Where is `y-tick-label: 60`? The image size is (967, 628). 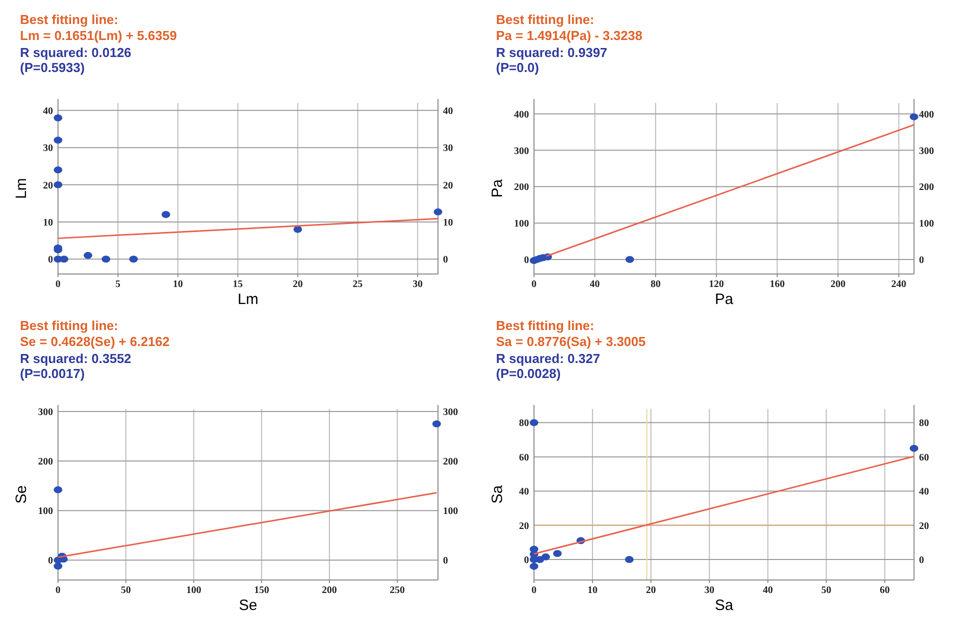 y-tick-label: 60 is located at coordinates (524, 458).